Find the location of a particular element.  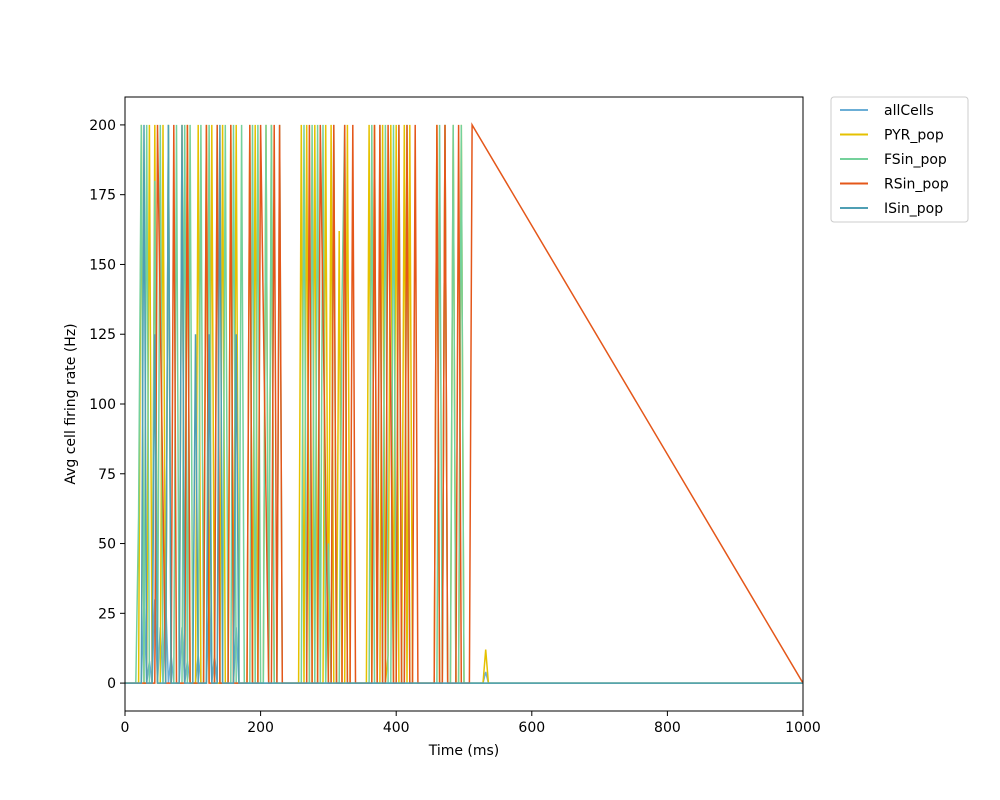

y-tick-label: 50 is located at coordinates (107, 545).